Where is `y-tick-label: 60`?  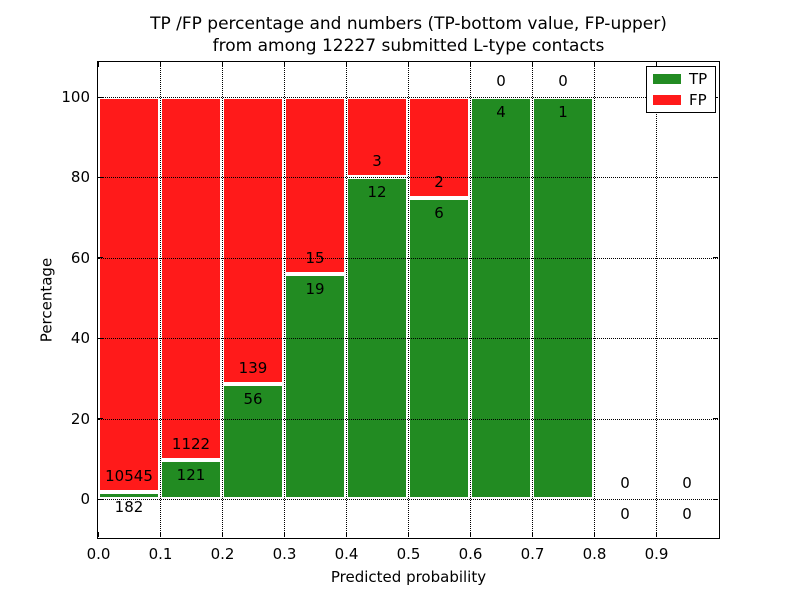 y-tick-label: 60 is located at coordinates (80, 257).